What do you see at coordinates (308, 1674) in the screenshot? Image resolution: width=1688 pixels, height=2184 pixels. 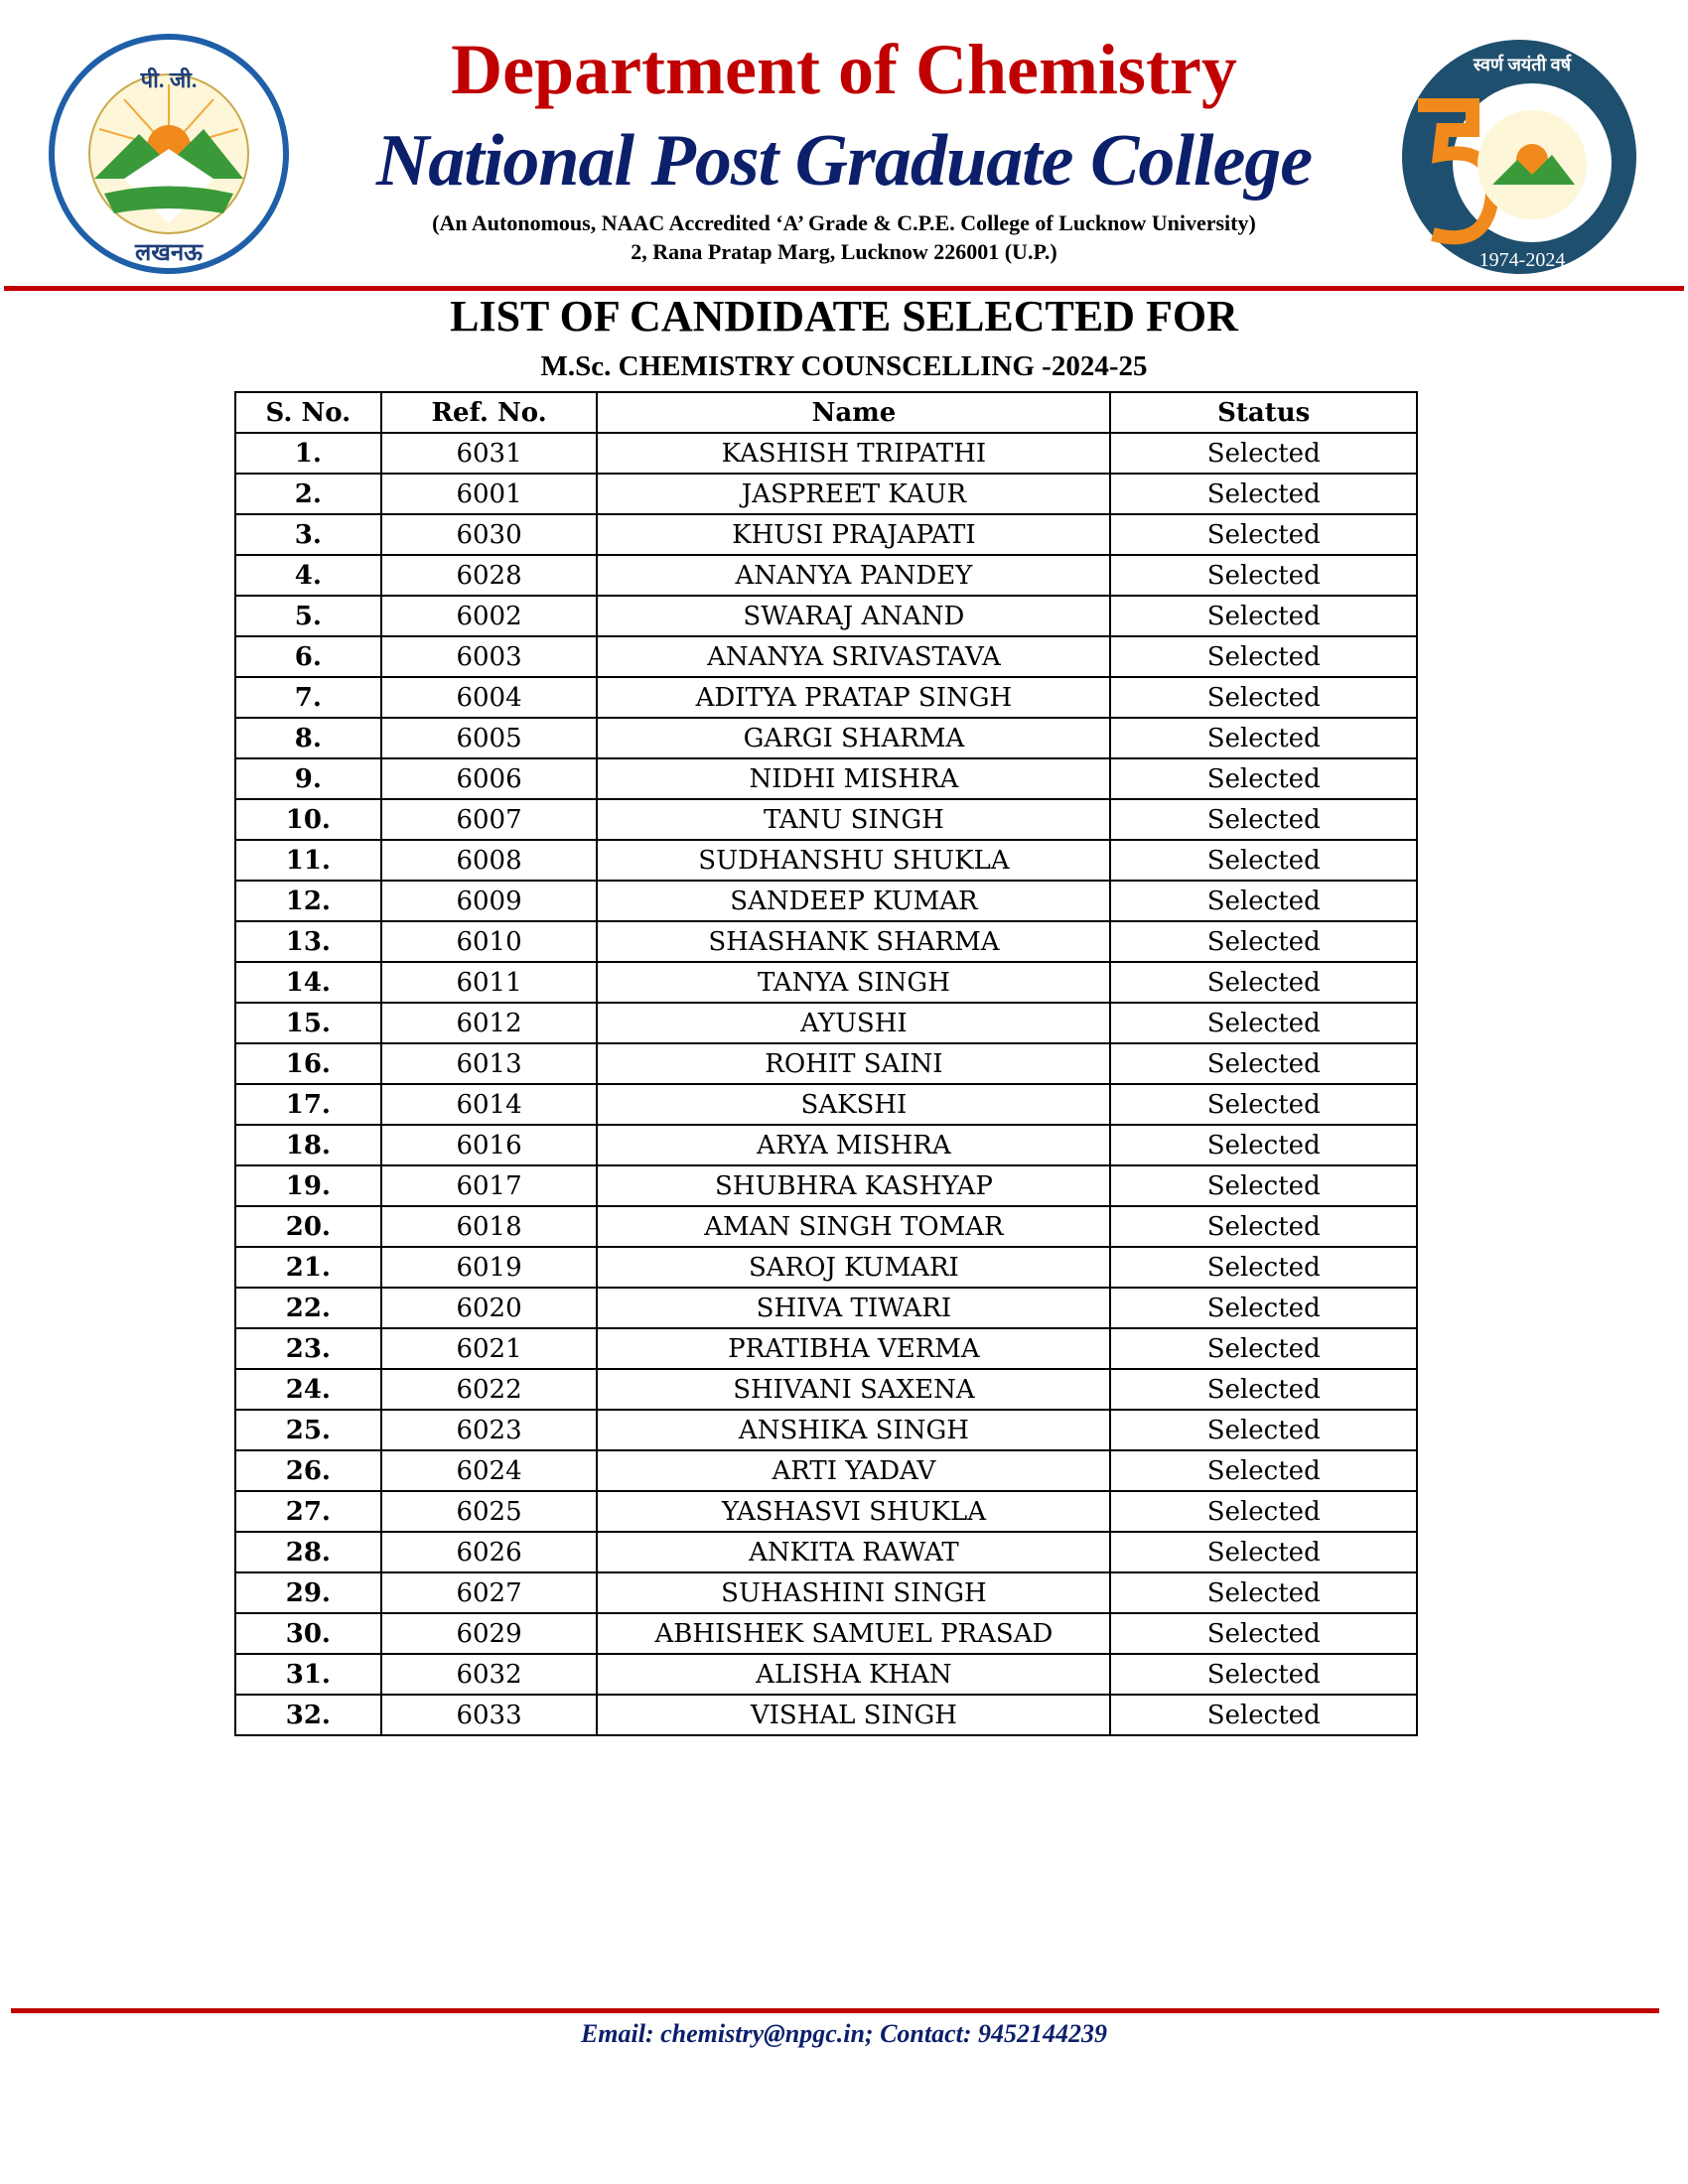 I see `serial-number: 31.` at bounding box center [308, 1674].